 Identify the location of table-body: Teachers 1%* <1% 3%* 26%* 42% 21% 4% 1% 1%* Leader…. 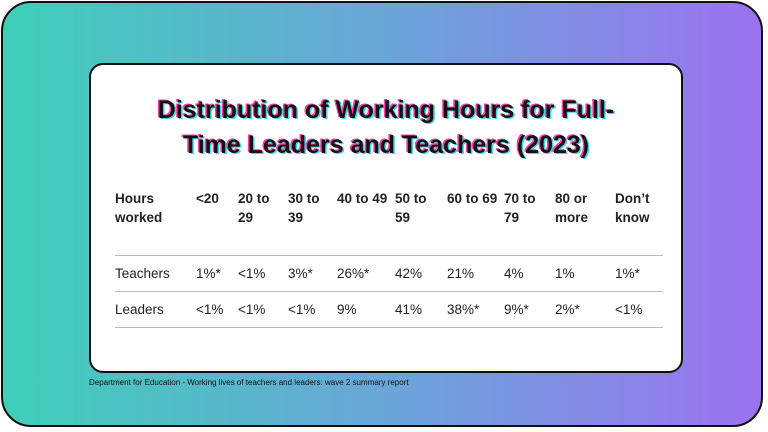
(389, 291).